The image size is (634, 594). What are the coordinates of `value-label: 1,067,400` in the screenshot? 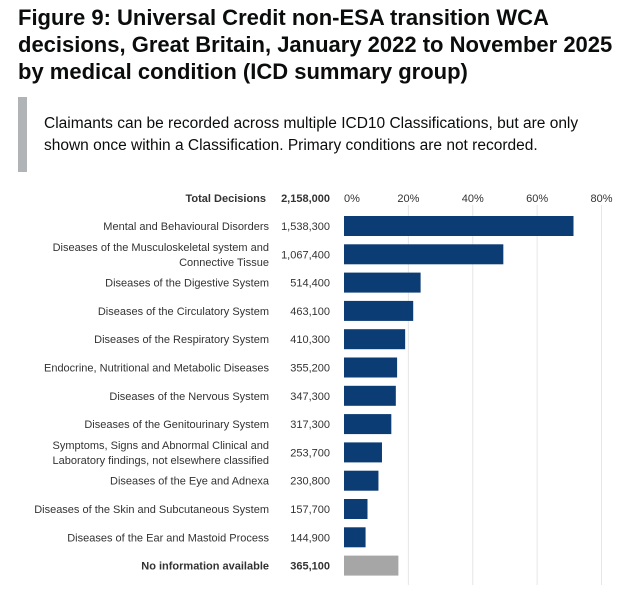 It's located at (305, 255).